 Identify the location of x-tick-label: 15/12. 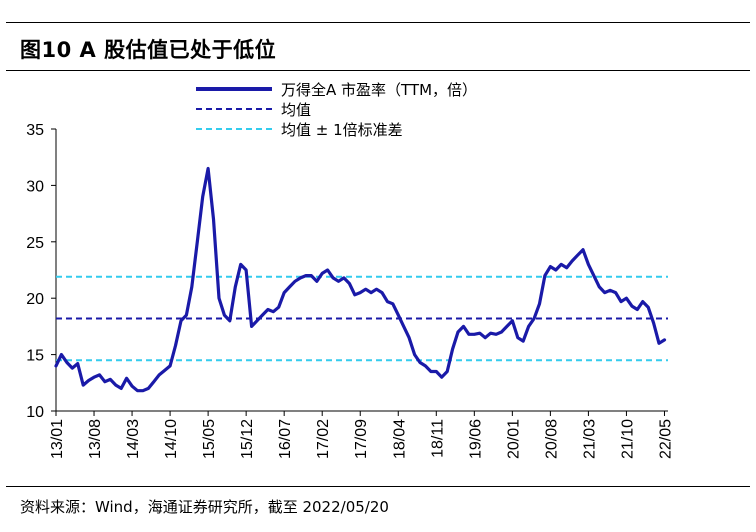
(247, 439).